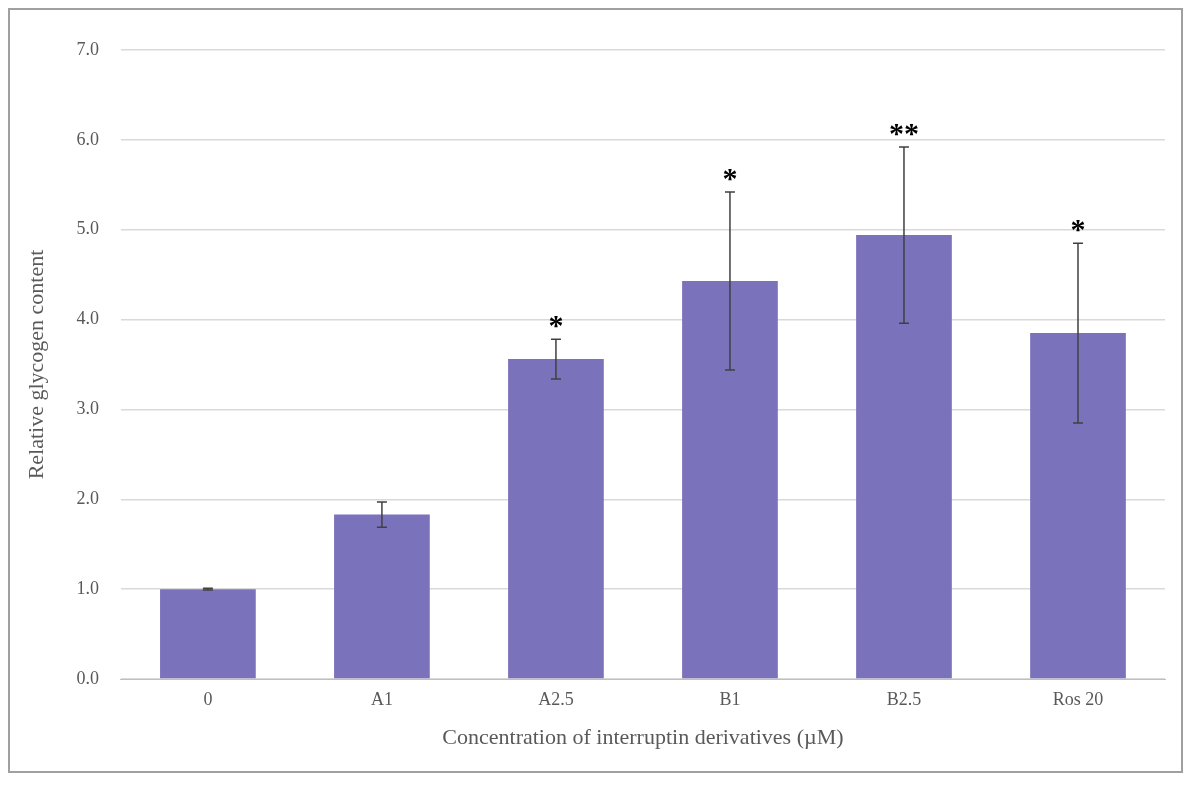 This screenshot has height=785, width=1195. Describe the element at coordinates (643, 736) in the screenshot. I see `x-axis-title: Concentration of interruptin derivatives (µM)` at that location.